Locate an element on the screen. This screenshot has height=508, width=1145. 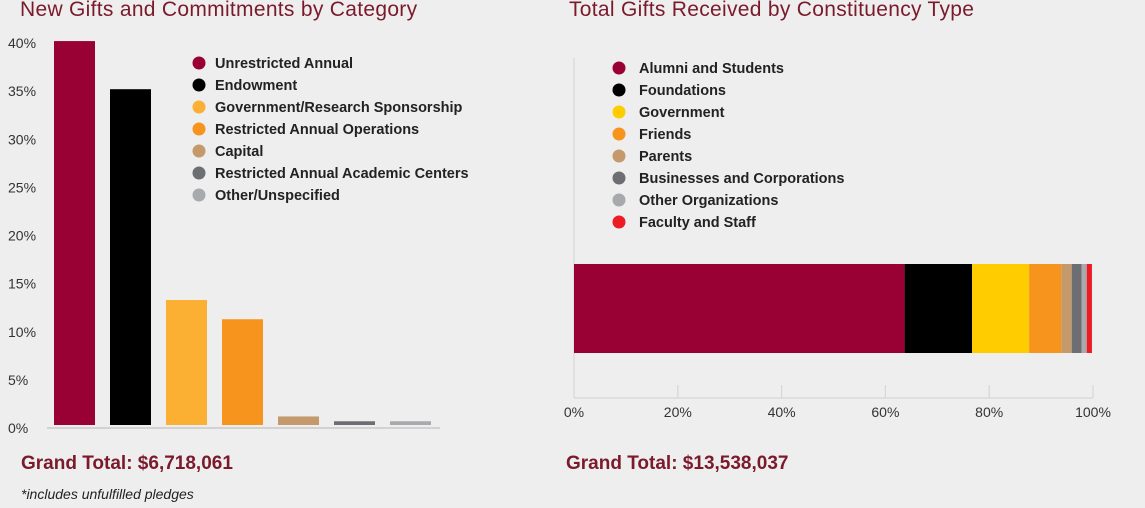
legend-label: Capital is located at coordinates (239, 152).